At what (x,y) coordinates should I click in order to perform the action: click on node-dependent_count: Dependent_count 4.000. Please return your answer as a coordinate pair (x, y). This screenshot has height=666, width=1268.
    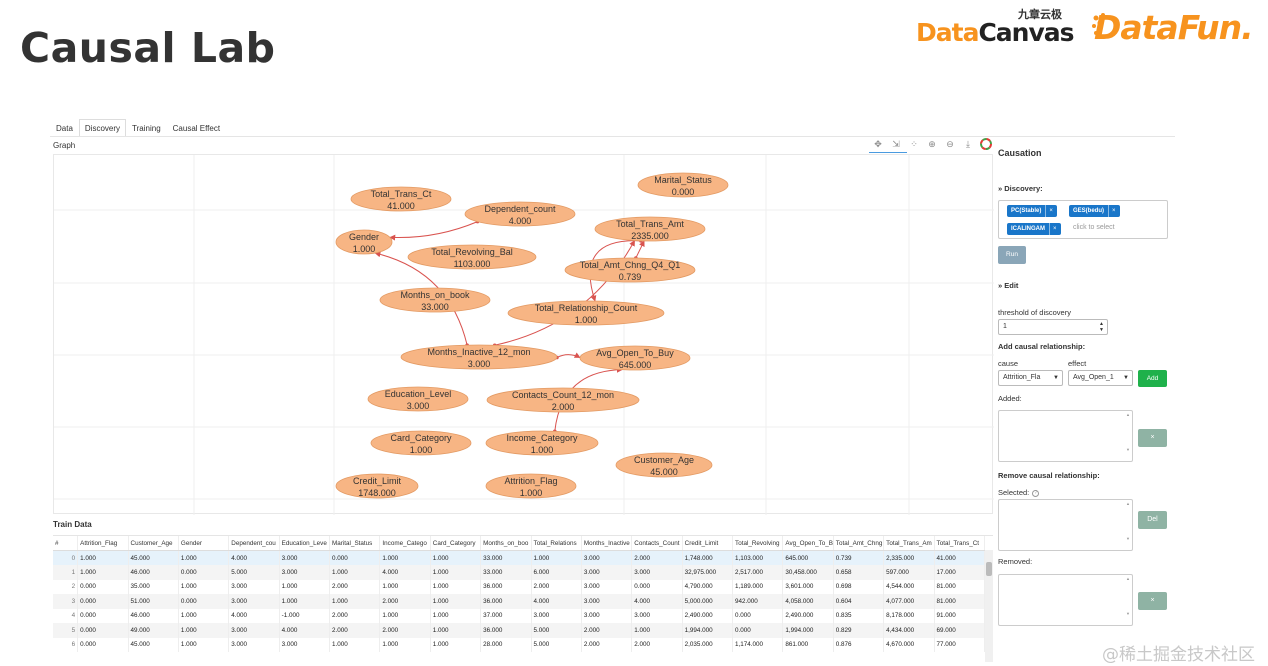
    Looking at the image, I should click on (520, 214).